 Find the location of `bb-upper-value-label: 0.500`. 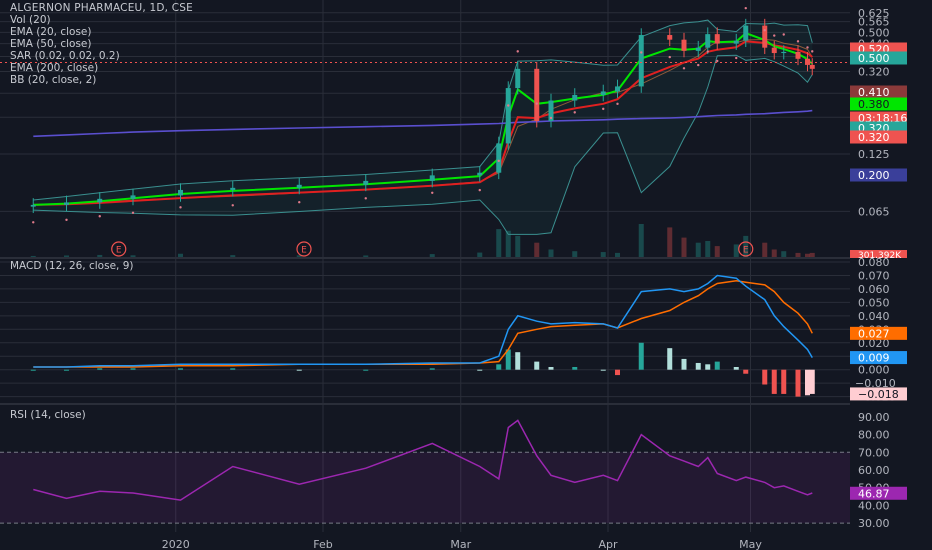

bb-upper-value-label: 0.500 is located at coordinates (874, 58).